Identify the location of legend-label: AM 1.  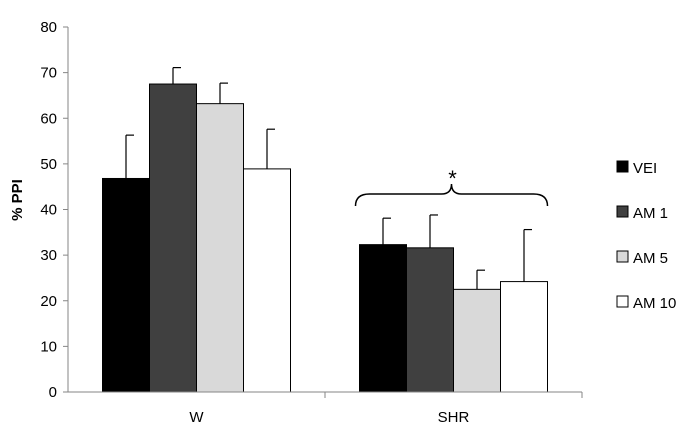
(650, 213).